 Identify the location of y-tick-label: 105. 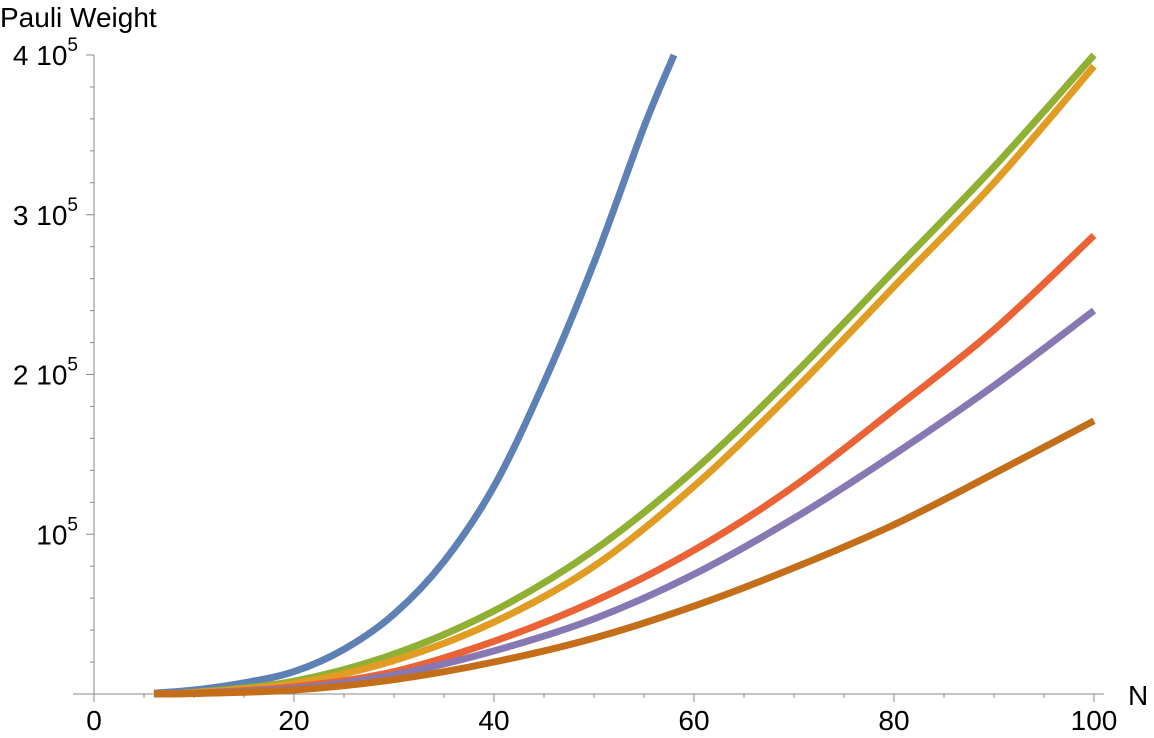
(57, 532).